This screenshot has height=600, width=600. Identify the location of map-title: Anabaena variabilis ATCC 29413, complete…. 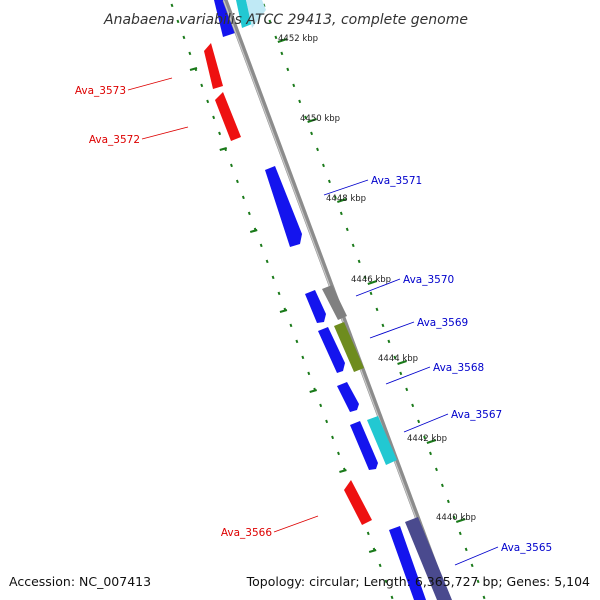
(285, 20).